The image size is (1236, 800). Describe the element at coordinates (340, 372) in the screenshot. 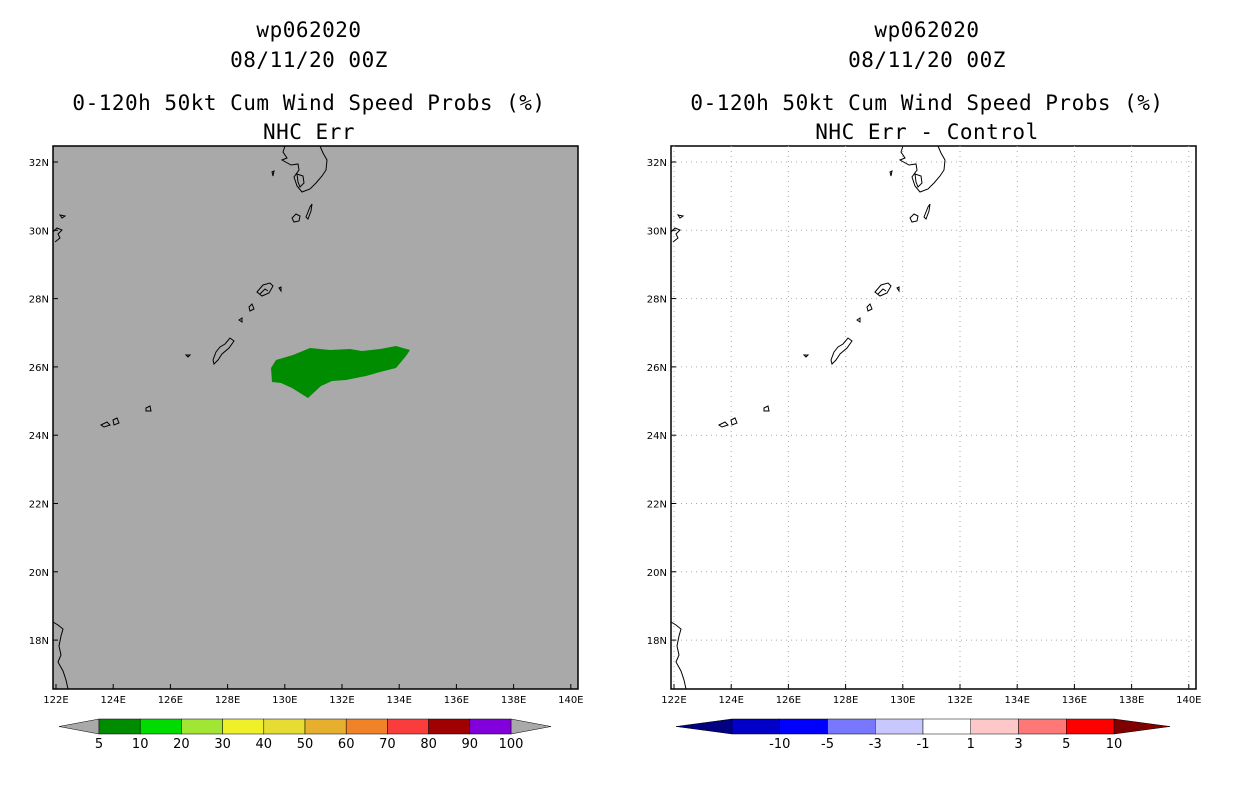

I see `probability-region` at that location.